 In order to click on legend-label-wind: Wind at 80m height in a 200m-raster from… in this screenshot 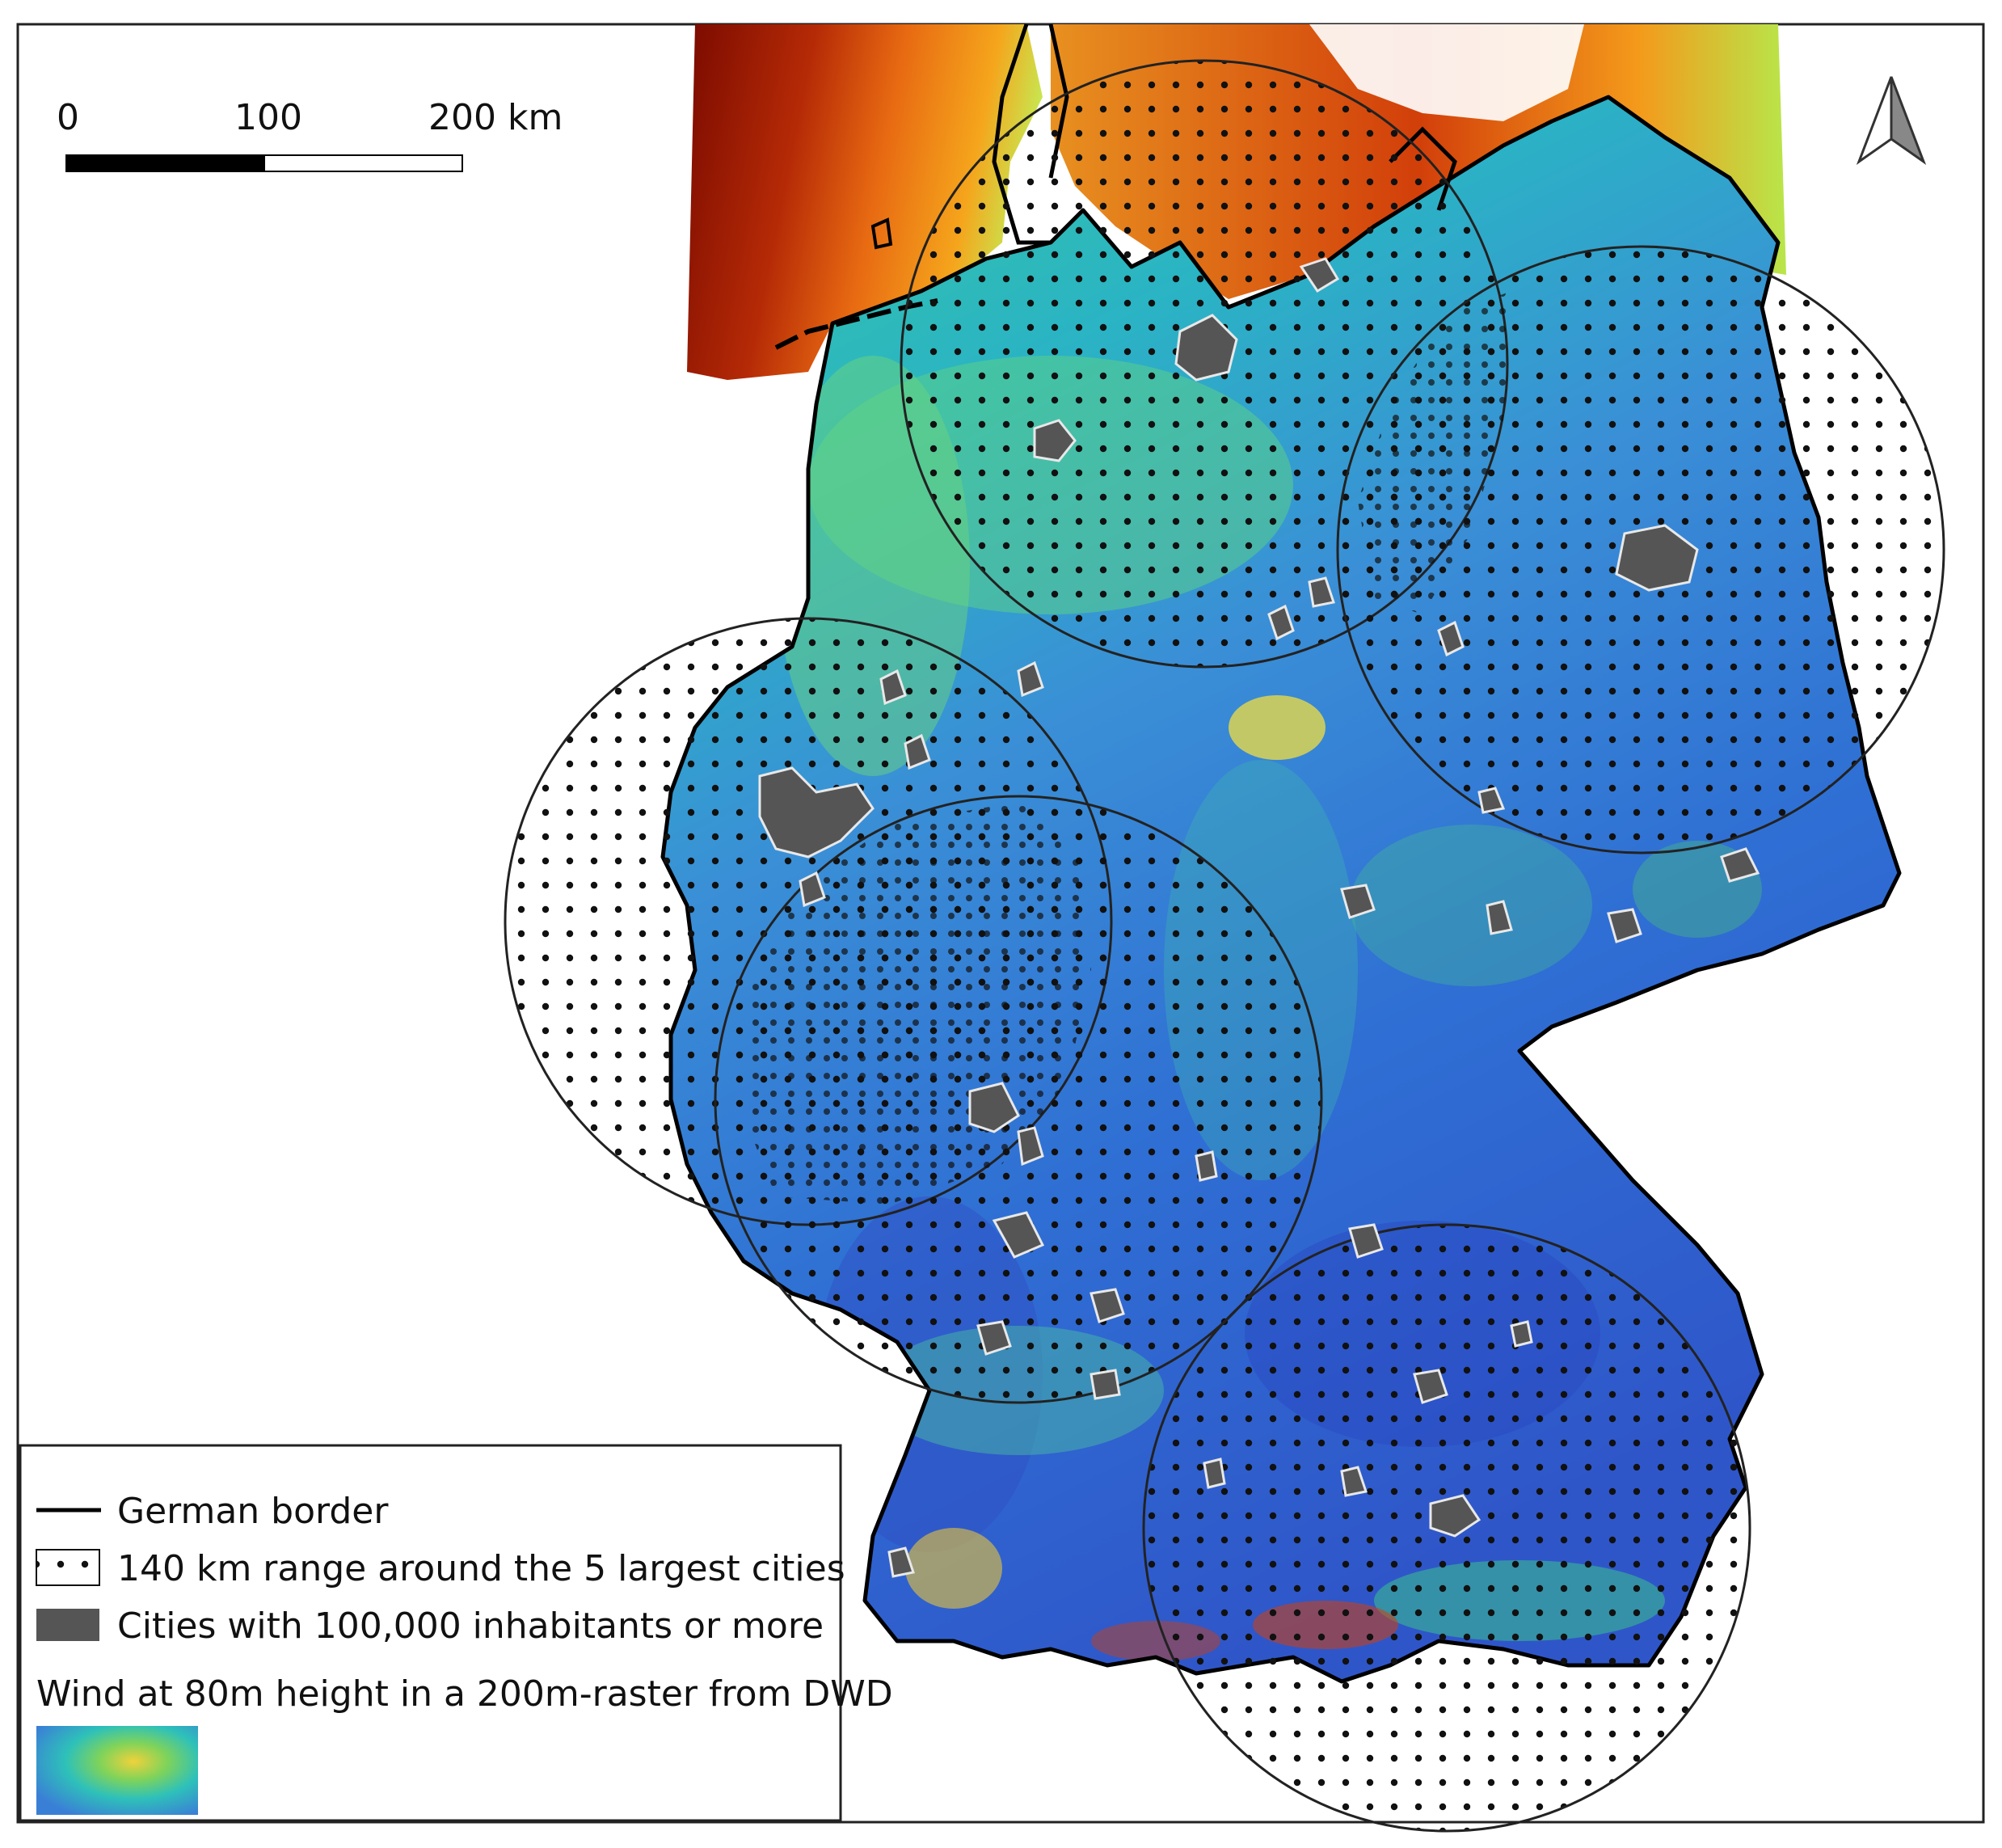, I will do `click(464, 1694)`.